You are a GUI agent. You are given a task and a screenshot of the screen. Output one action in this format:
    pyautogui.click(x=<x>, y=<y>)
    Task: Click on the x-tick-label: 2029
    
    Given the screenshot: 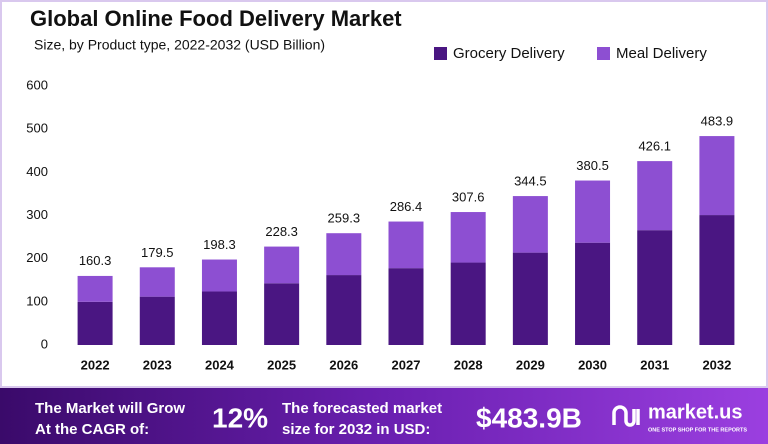 What is the action you would take?
    pyautogui.click(x=530, y=364)
    